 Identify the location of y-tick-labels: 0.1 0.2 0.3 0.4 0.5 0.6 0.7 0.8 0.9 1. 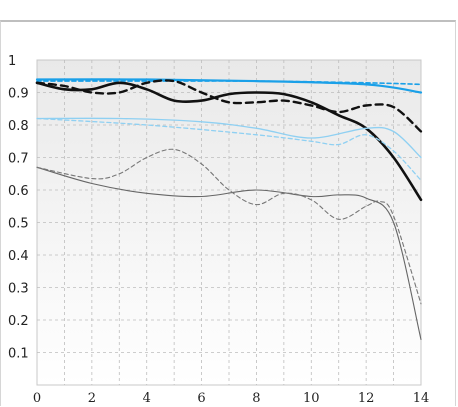
(18, 208).